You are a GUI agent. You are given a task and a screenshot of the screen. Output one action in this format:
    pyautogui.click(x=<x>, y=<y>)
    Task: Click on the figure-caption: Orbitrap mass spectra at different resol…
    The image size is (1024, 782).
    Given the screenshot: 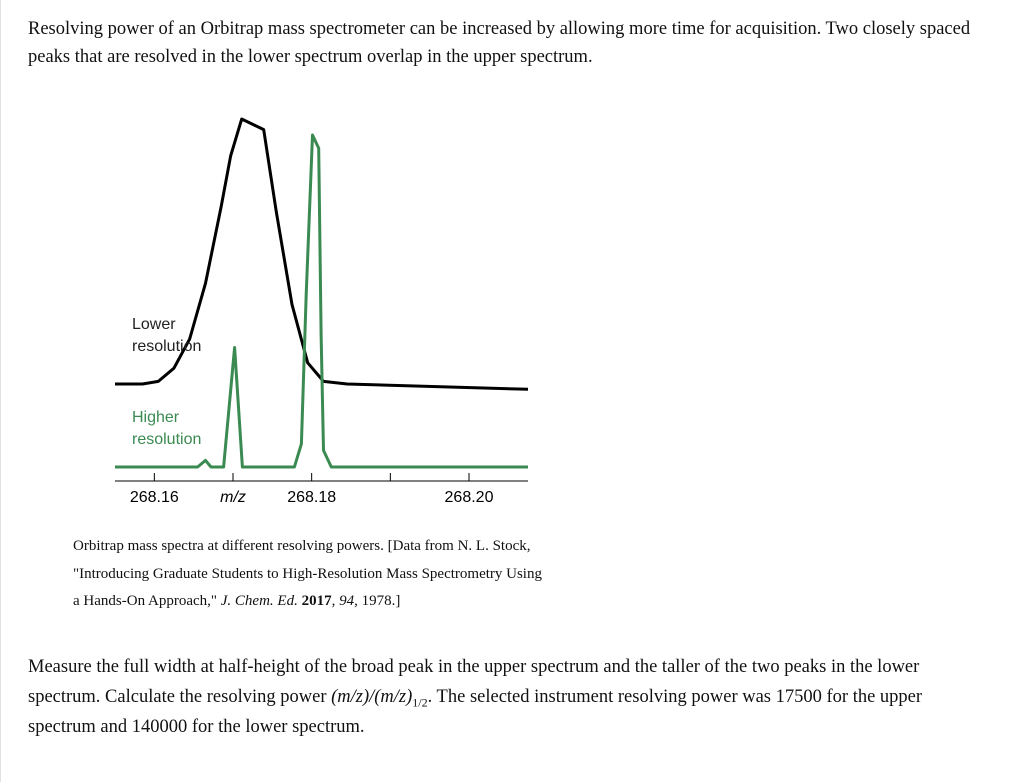 What is the action you would take?
    pyautogui.click(x=308, y=574)
    